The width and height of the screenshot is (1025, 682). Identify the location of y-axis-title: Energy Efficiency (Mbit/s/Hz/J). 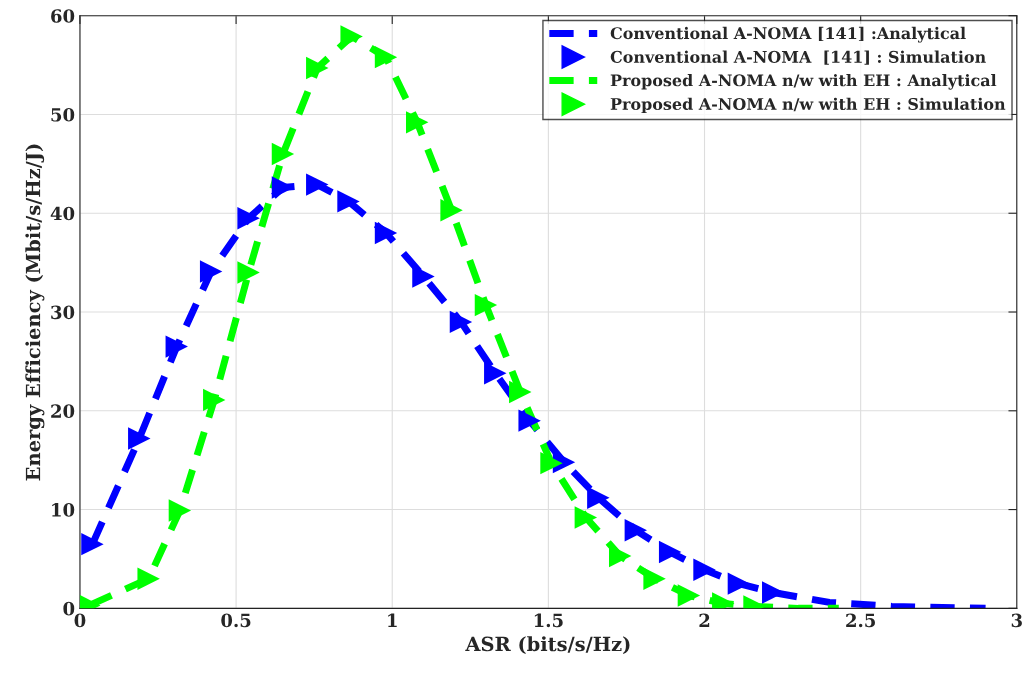
(35, 312).